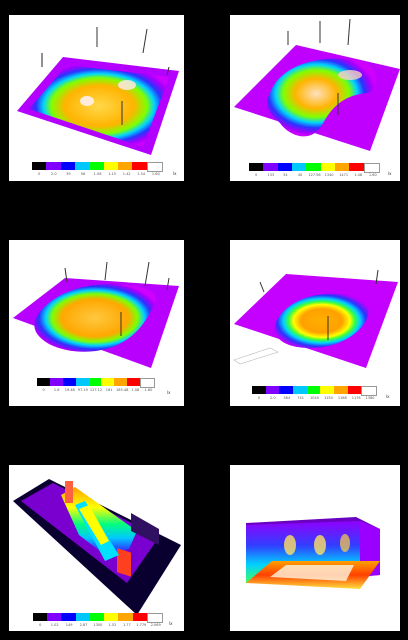  Describe the element at coordinates (54, 625) in the screenshot. I see `tick: 1.02` at that location.